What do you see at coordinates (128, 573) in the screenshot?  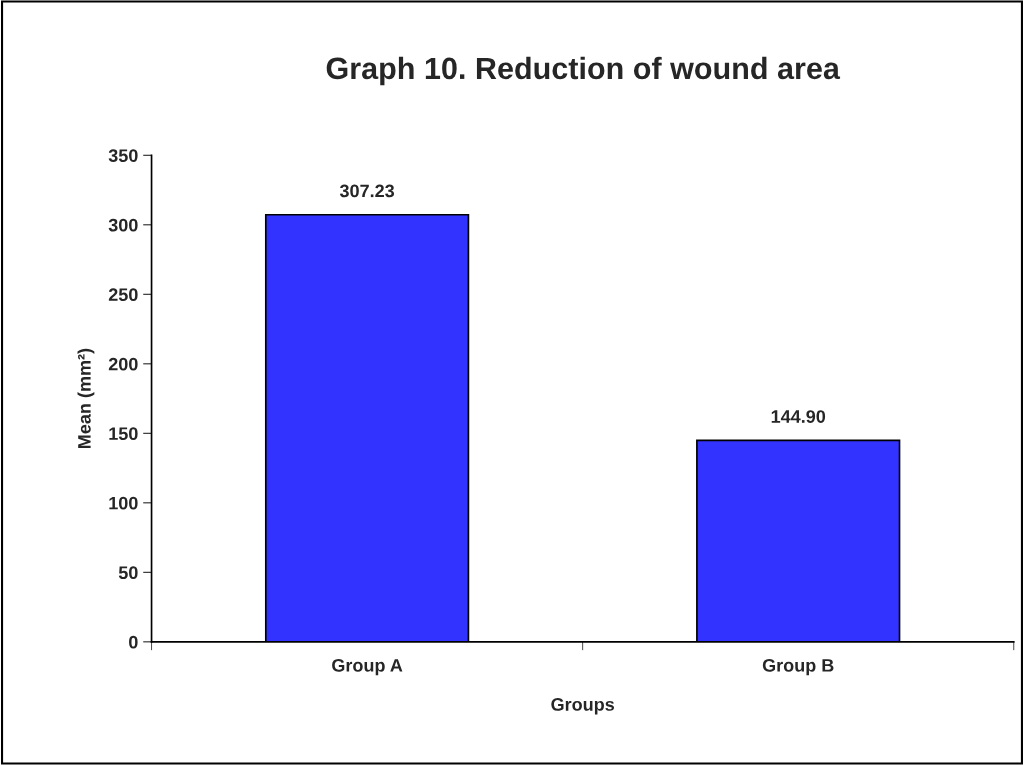 I see `y-tick-label: 50` at bounding box center [128, 573].